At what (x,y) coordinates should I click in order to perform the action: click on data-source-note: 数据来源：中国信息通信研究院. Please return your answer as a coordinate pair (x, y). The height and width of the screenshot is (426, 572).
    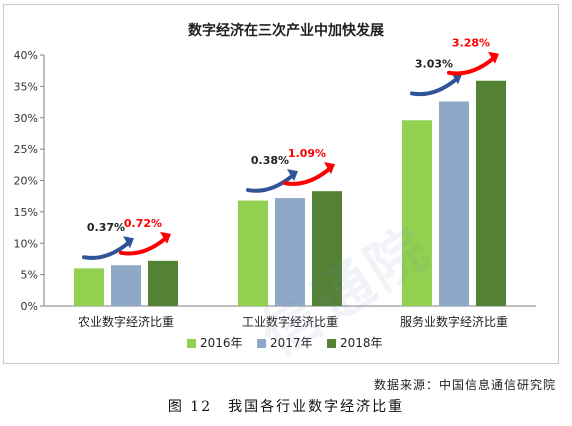
    Looking at the image, I should click on (464, 385).